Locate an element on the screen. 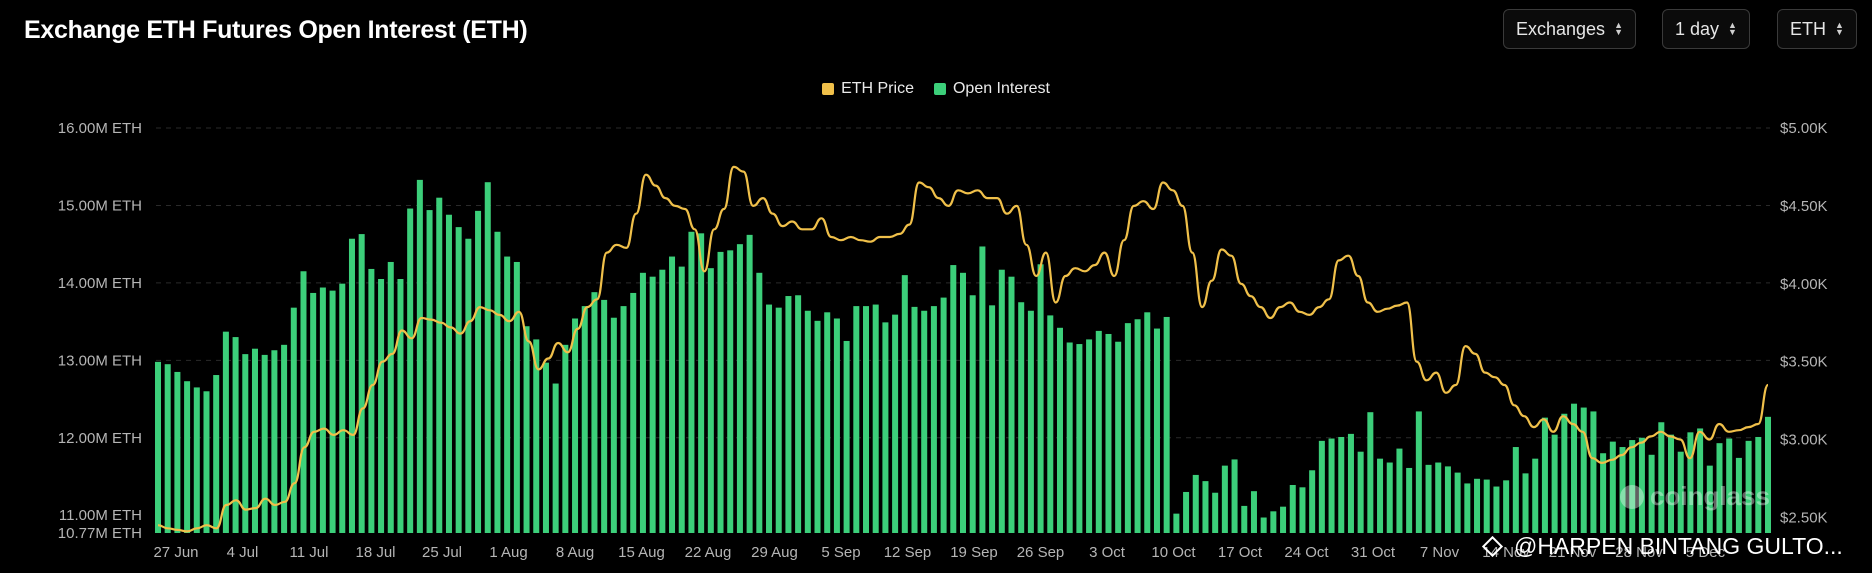 This screenshot has height=573, width=1872. page-title: Exchange ETH Futures Open Interest (ETH) is located at coordinates (276, 30).